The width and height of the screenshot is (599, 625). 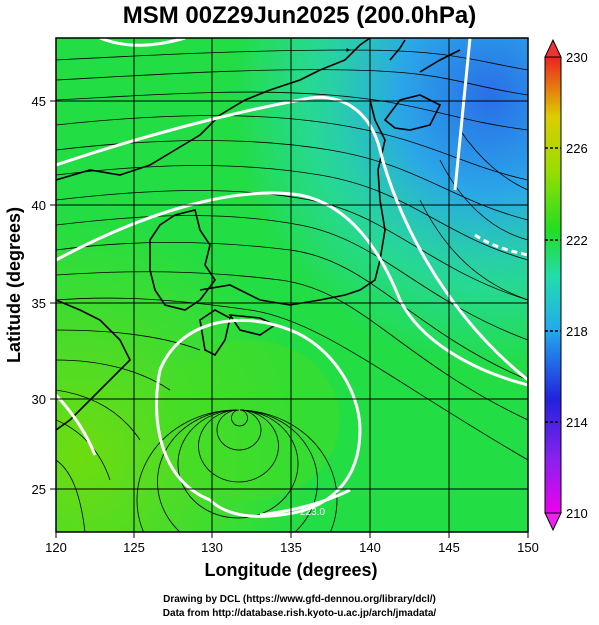 What do you see at coordinates (577, 148) in the screenshot?
I see `colorbar-tick-label: 226` at bounding box center [577, 148].